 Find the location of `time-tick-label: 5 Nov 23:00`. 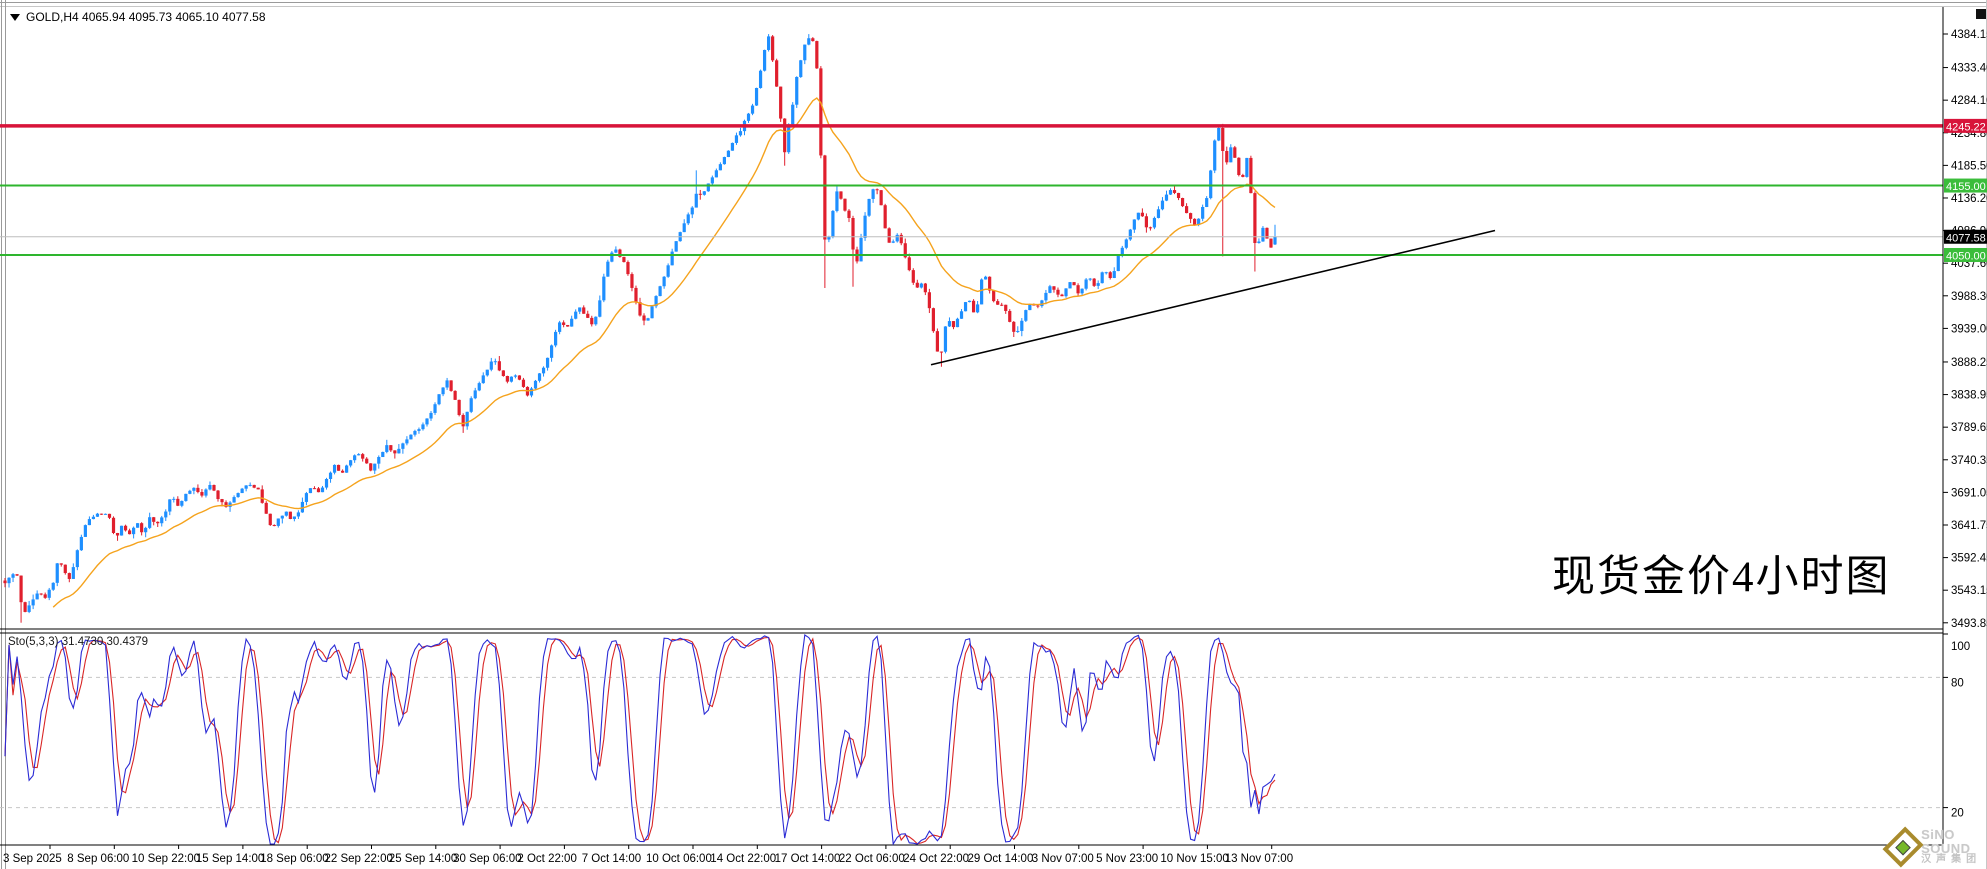

time-tick-label: 5 Nov 23:00 is located at coordinates (1127, 859).